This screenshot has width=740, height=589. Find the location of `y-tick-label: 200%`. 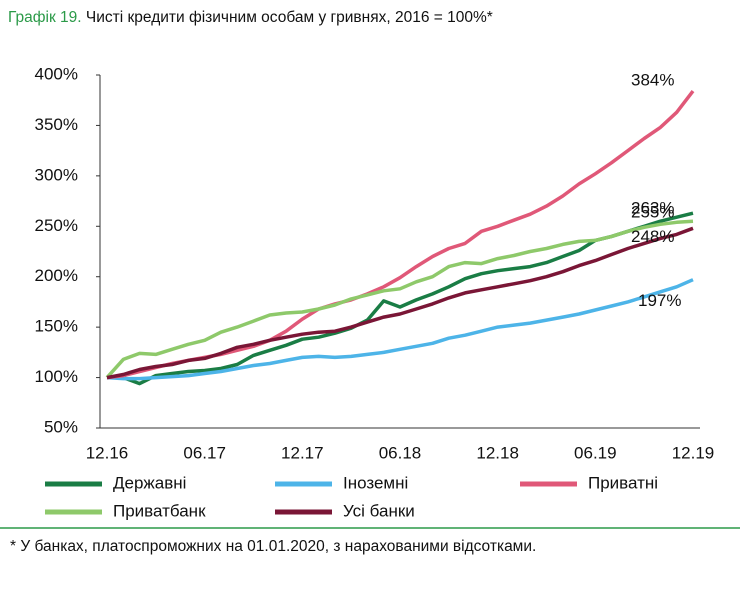

y-tick-label: 200% is located at coordinates (56, 275).